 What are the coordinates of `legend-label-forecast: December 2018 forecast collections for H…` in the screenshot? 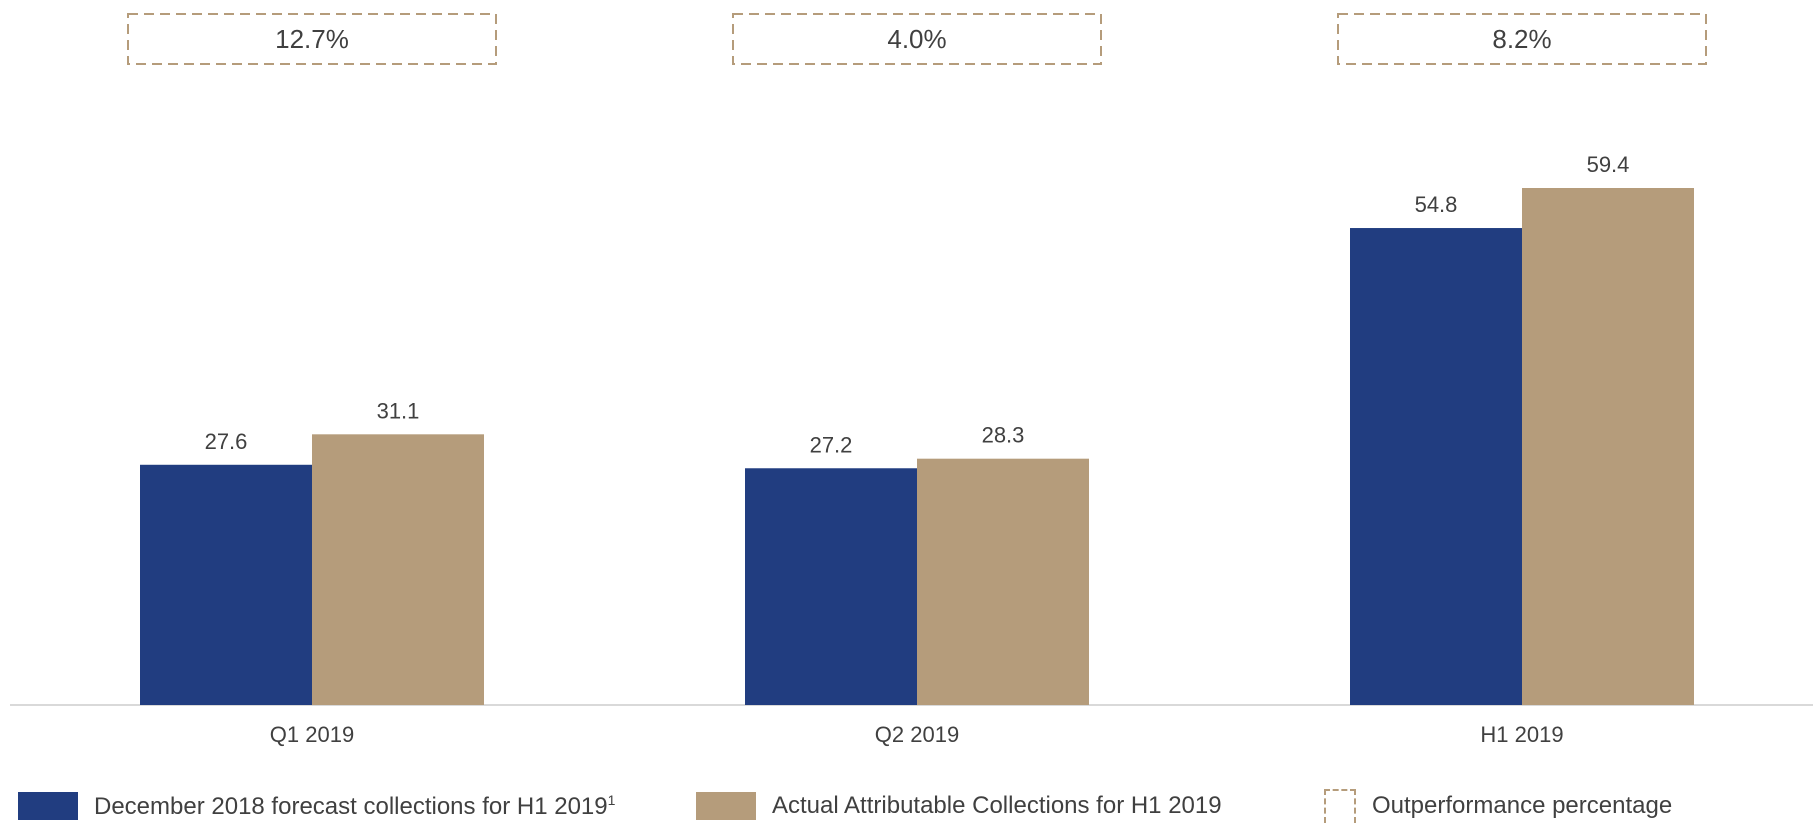 It's located at (355, 805).